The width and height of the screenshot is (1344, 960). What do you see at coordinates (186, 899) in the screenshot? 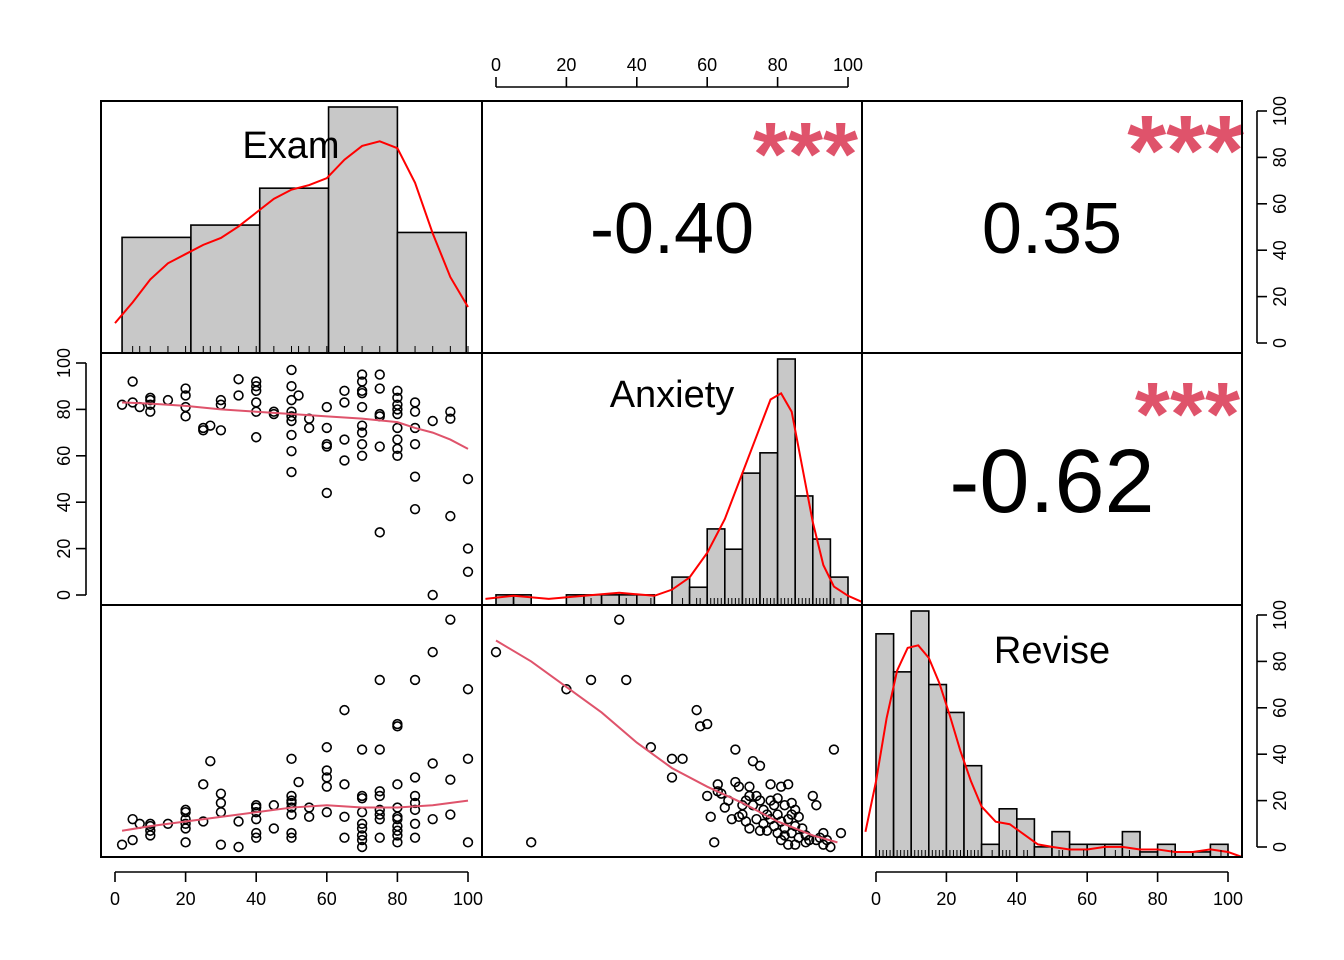
I see `tick-label: 20` at bounding box center [186, 899].